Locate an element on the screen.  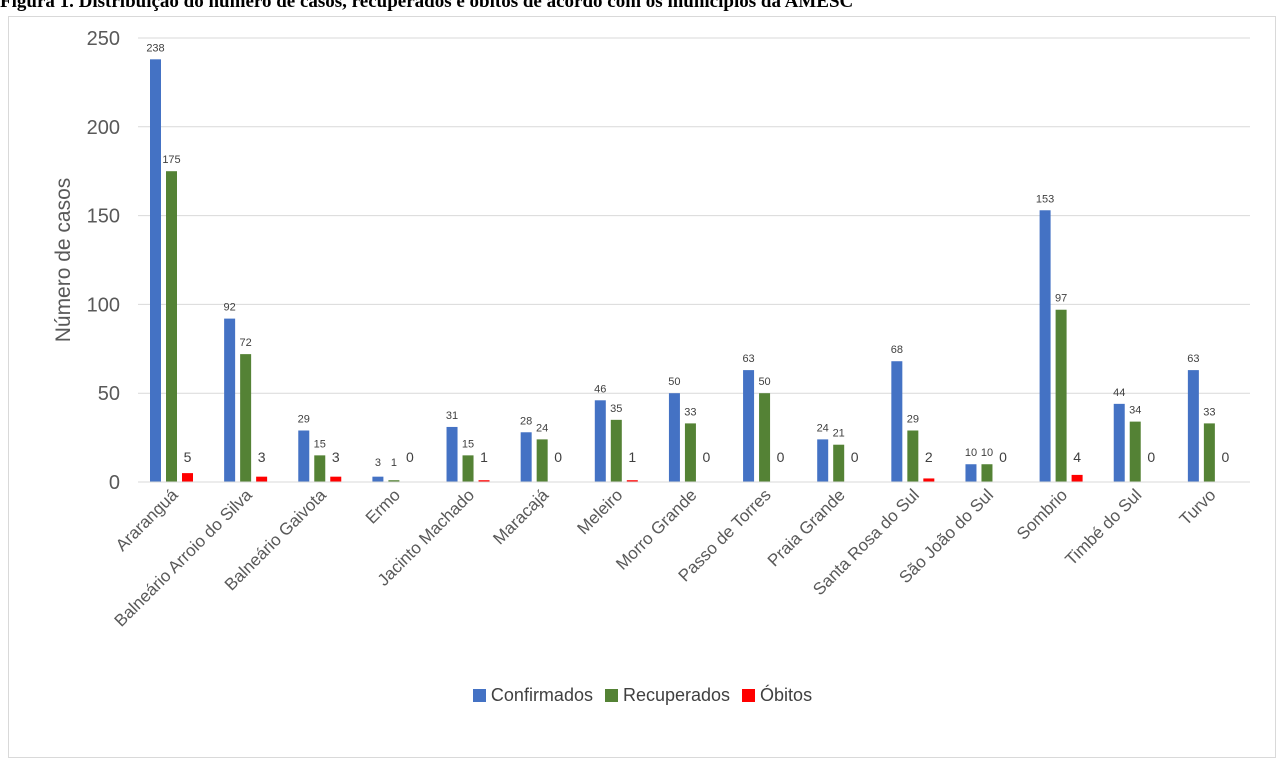
data-label: 34 is located at coordinates (1135, 411).